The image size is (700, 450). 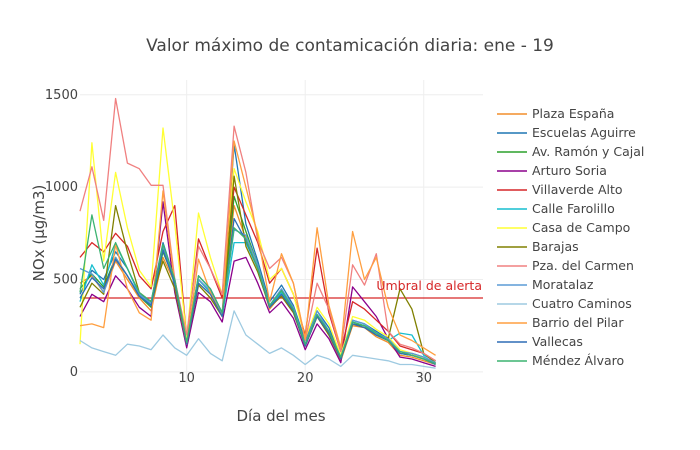 What do you see at coordinates (429, 285) in the screenshot?
I see `threshold-label: Umbral de alerta` at bounding box center [429, 285].